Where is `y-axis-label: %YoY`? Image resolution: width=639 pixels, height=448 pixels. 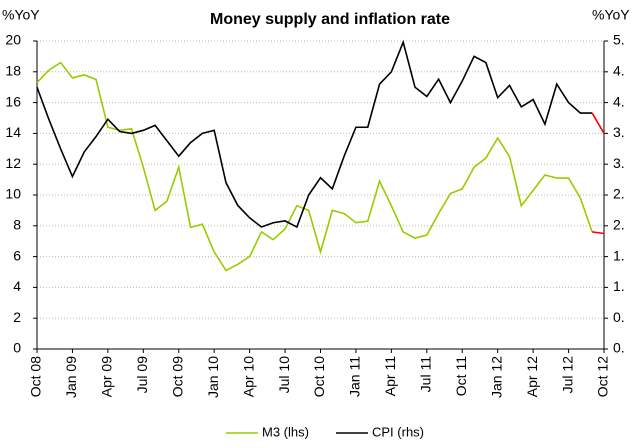
y-axis-label: %YoY is located at coordinates (21, 15).